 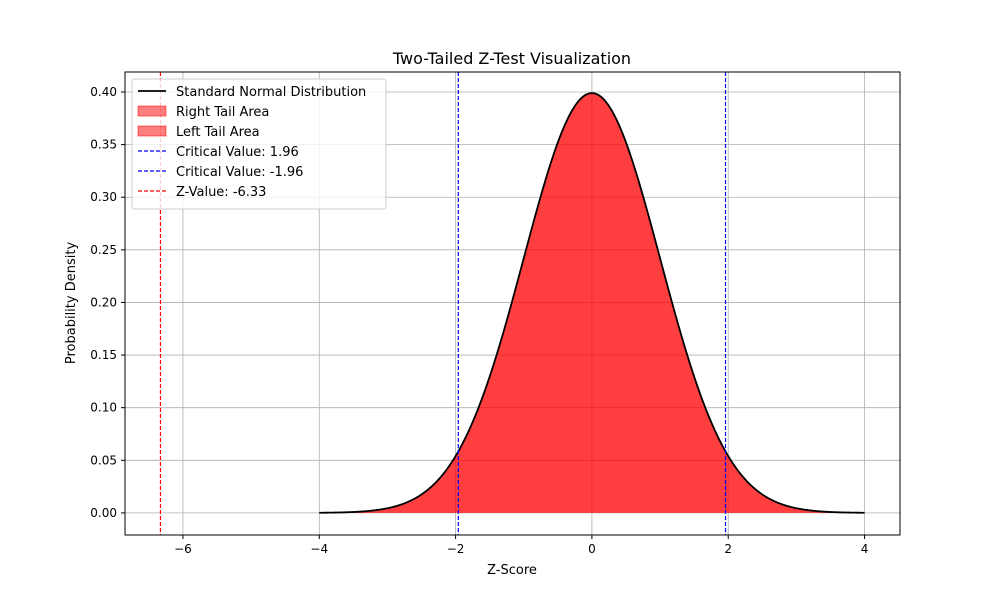 What do you see at coordinates (728, 549) in the screenshot?
I see `x-tick-label: 2` at bounding box center [728, 549].